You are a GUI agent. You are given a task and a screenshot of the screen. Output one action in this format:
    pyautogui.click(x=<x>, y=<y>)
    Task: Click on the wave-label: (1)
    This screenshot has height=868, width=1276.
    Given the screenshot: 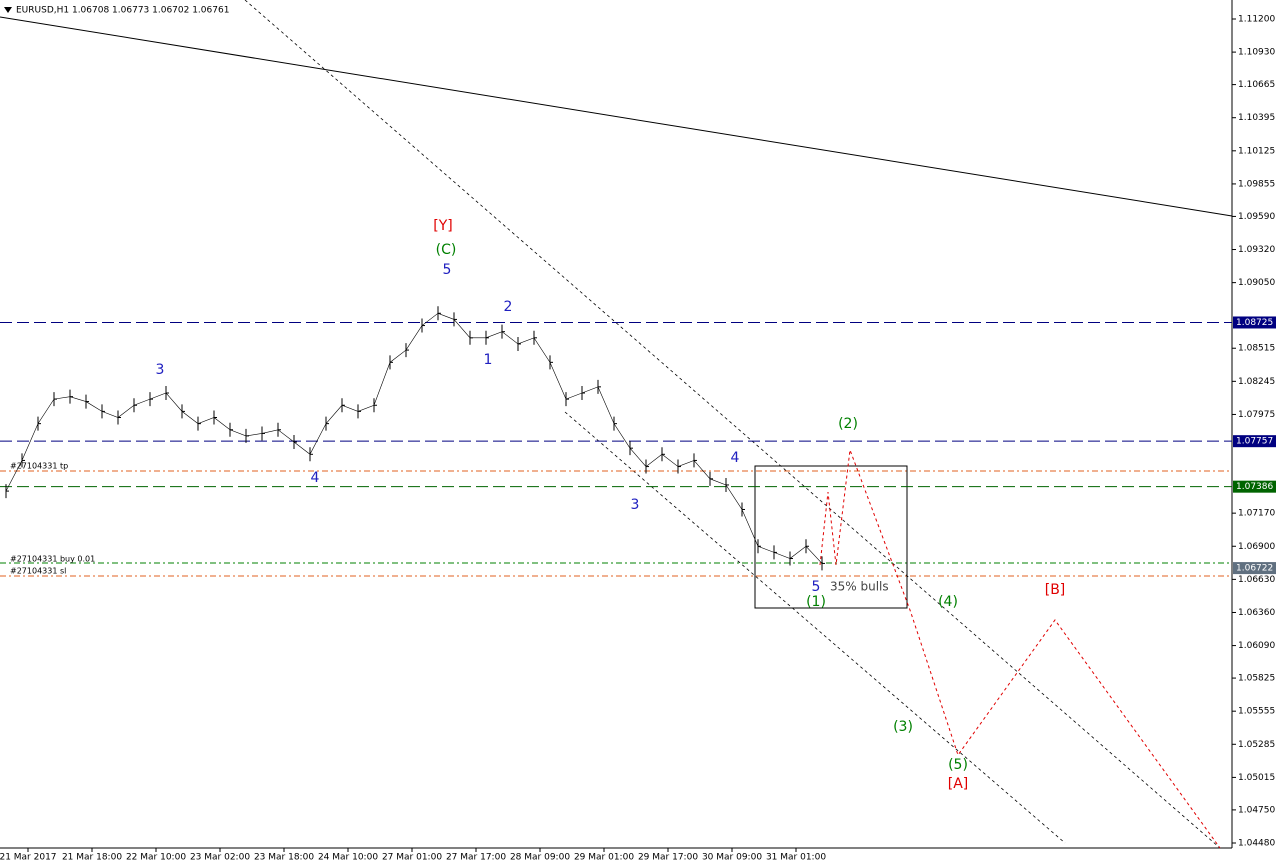 What is the action you would take?
    pyautogui.click(x=816, y=602)
    